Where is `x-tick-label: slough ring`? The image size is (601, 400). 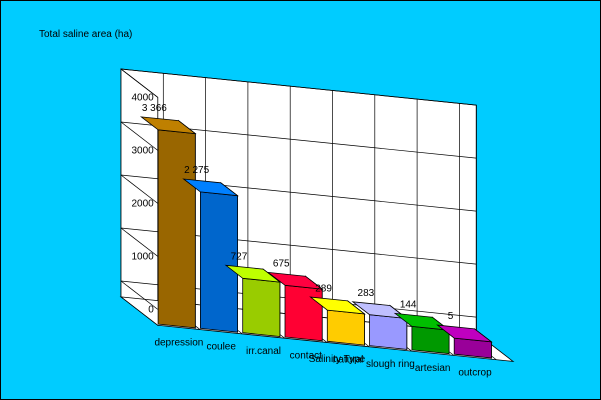 x-tick-label: slough ring is located at coordinates (390, 364).